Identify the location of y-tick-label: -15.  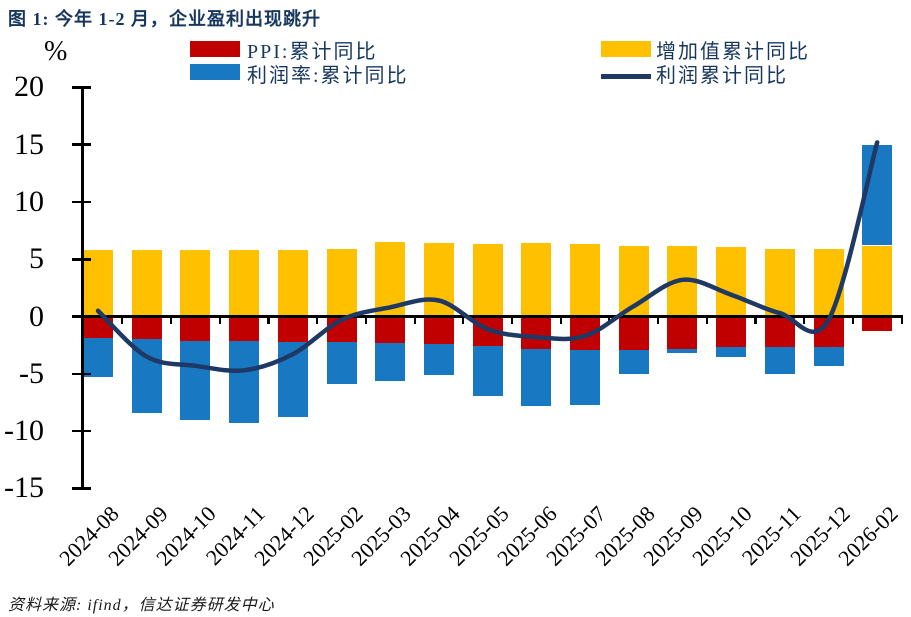
(24, 488).